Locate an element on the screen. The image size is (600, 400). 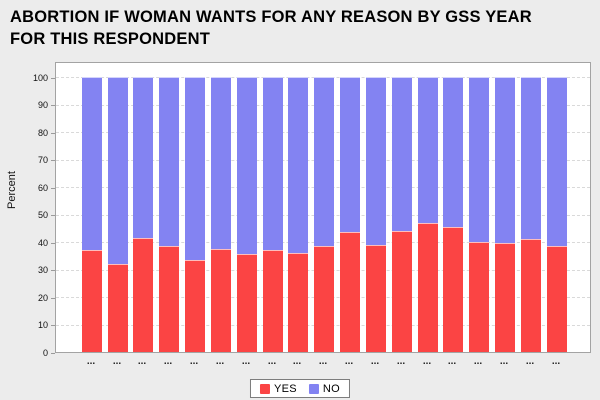
y-tick-label-0: 0 is located at coordinates (45, 352).